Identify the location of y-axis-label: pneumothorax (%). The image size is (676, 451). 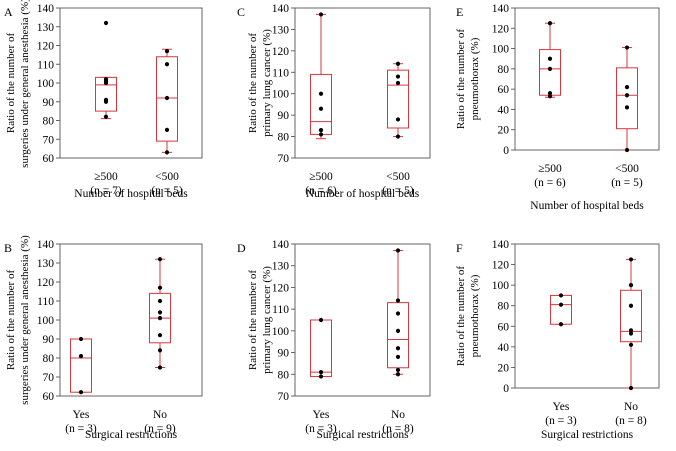
(475, 315).